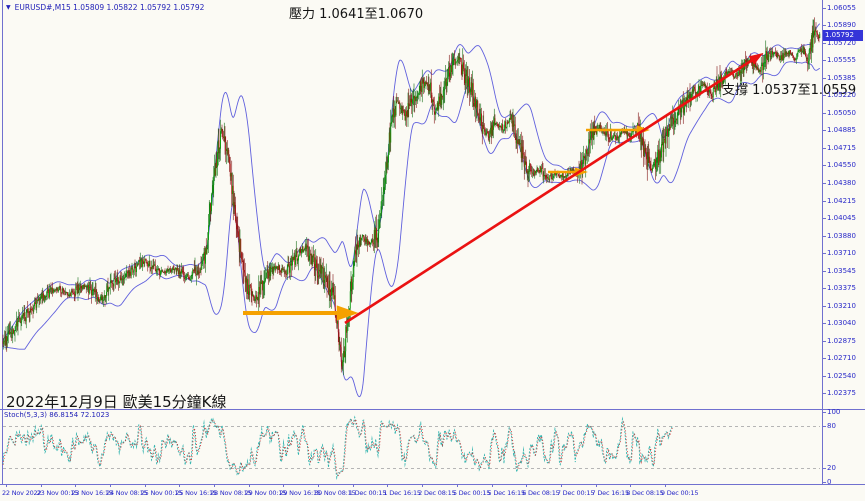 This screenshot has height=501, width=865. I want to click on price-axis-label: 1.04215, so click(841, 200).